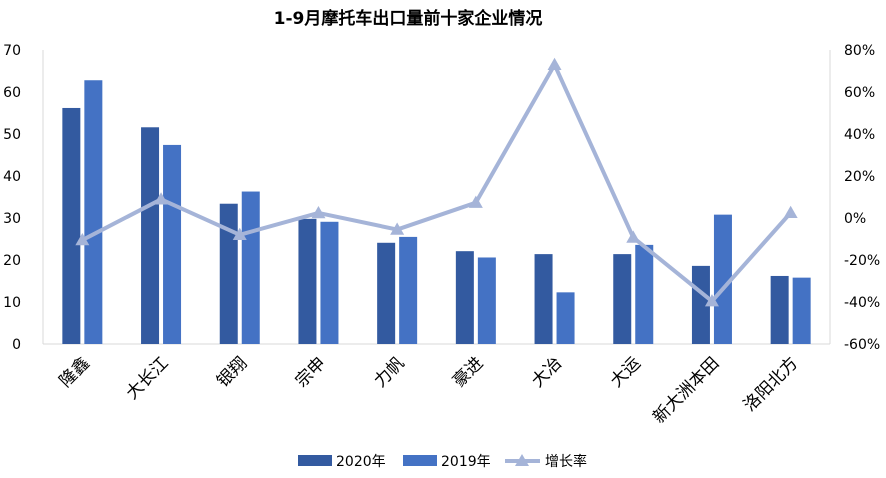 This screenshot has height=478, width=886. I want to click on legend-swatch-growth-marker, so click(522, 460).